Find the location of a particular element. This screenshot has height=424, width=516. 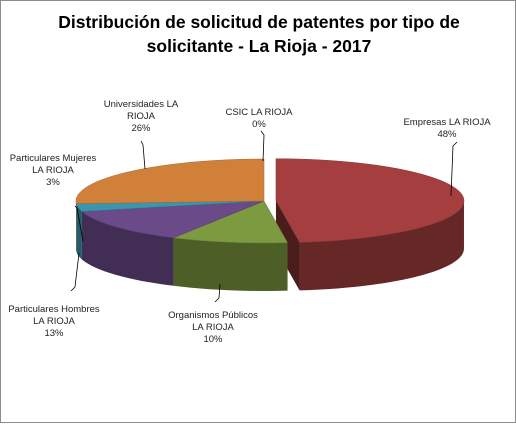

data-label-line: Empresas LA RIOJA is located at coordinates (447, 122).